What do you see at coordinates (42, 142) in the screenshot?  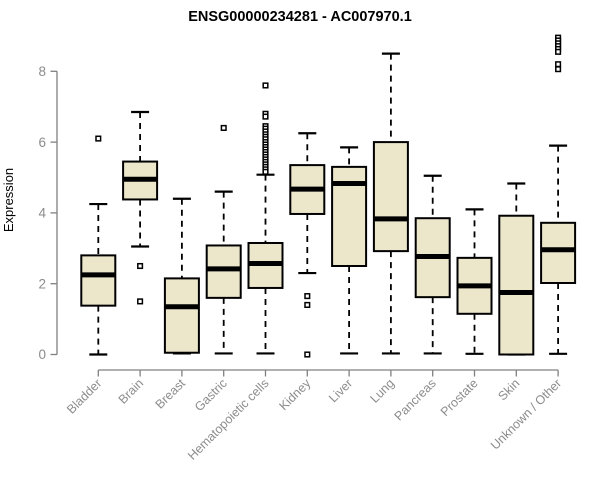 I see `y-tick-label: 6` at bounding box center [42, 142].